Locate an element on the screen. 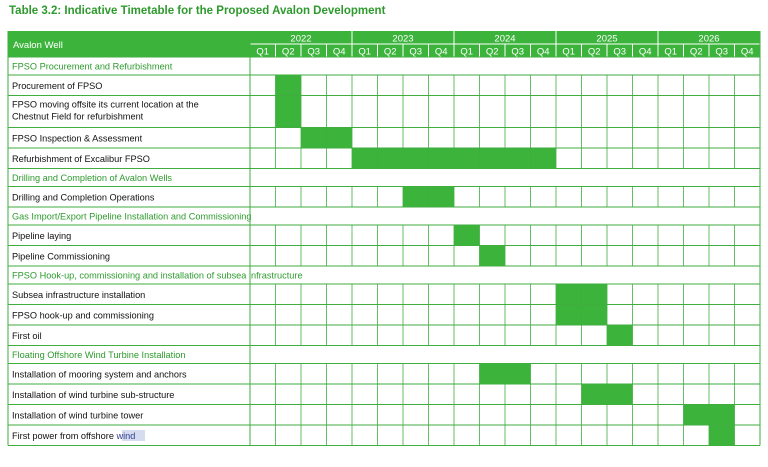 The image size is (768, 467). task-label: Subsea infrastructure installation is located at coordinates (78, 295).